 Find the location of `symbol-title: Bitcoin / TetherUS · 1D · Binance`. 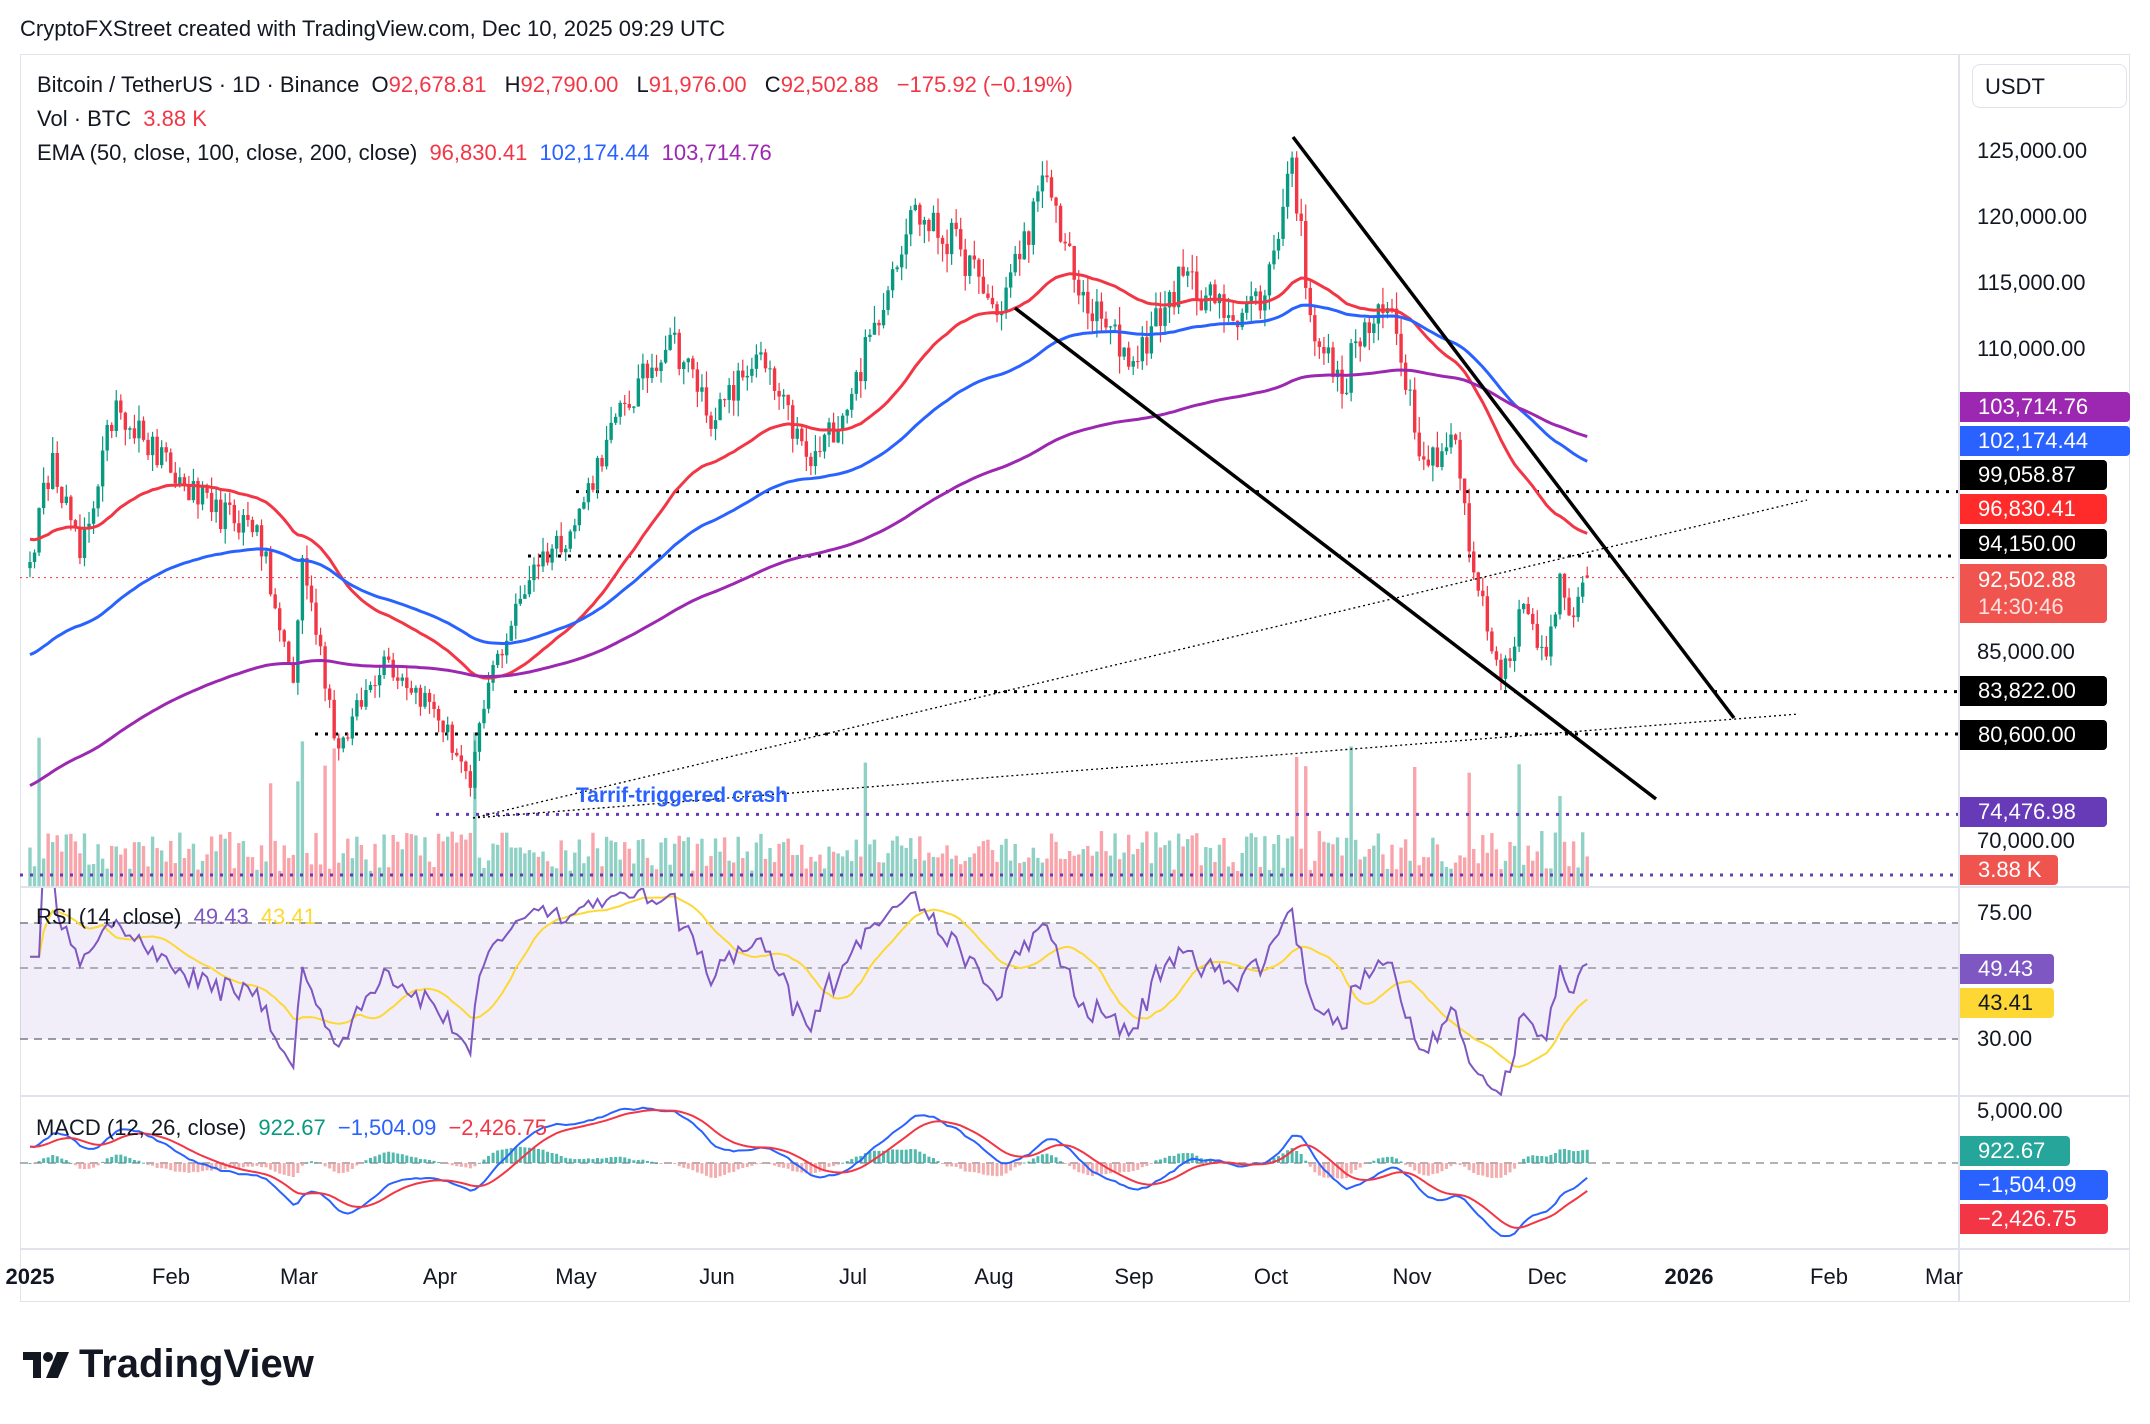

symbol-title: Bitcoin / TetherUS · 1D · Binance is located at coordinates (198, 84).